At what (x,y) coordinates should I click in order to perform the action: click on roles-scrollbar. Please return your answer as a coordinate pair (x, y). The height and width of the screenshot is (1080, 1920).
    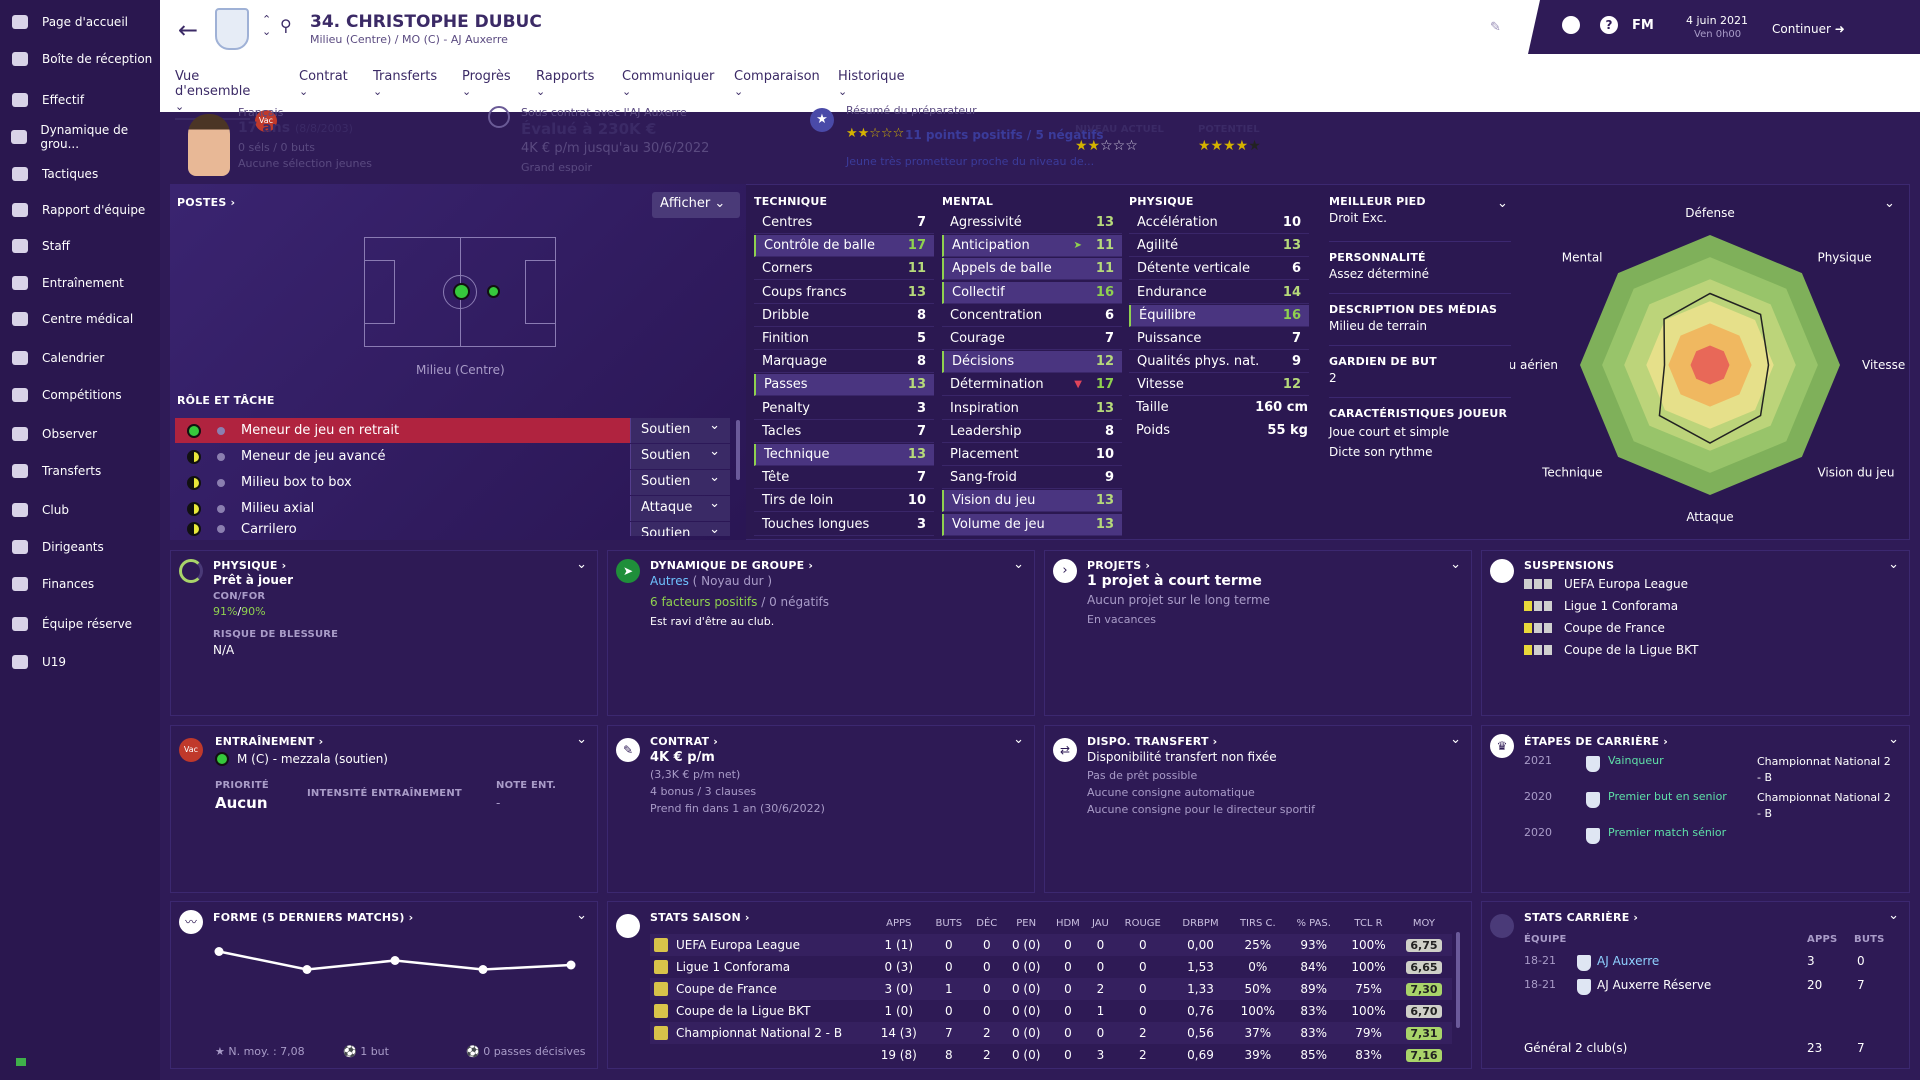
    Looking at the image, I should click on (738, 450).